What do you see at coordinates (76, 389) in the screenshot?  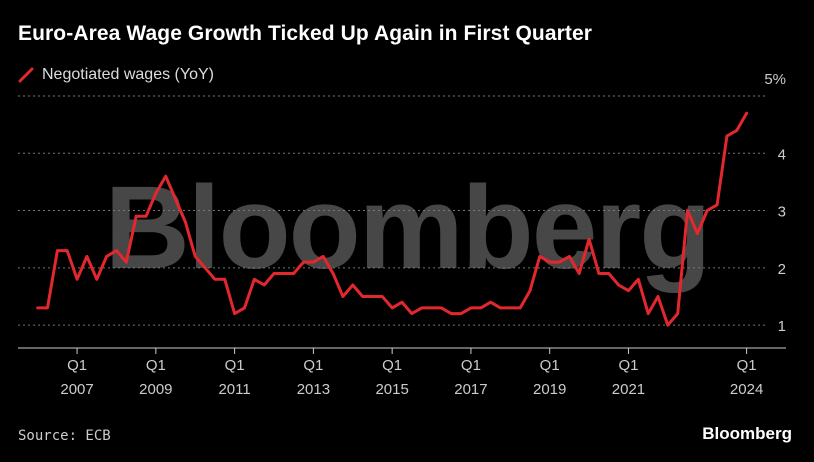 I see `x-tick-label-year: 2007` at bounding box center [76, 389].